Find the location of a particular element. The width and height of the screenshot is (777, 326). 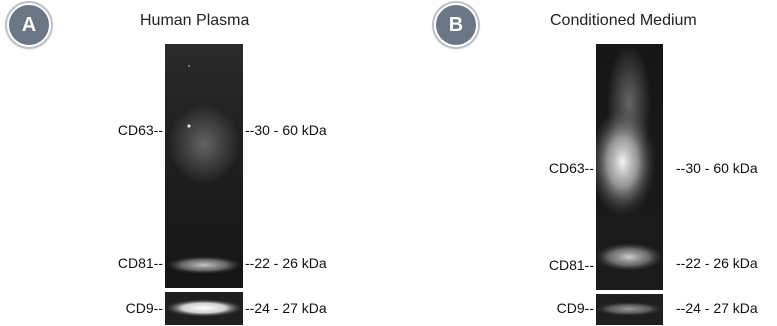

label-kda-cd9-a: --24 - 27 kDa is located at coordinates (286, 308).